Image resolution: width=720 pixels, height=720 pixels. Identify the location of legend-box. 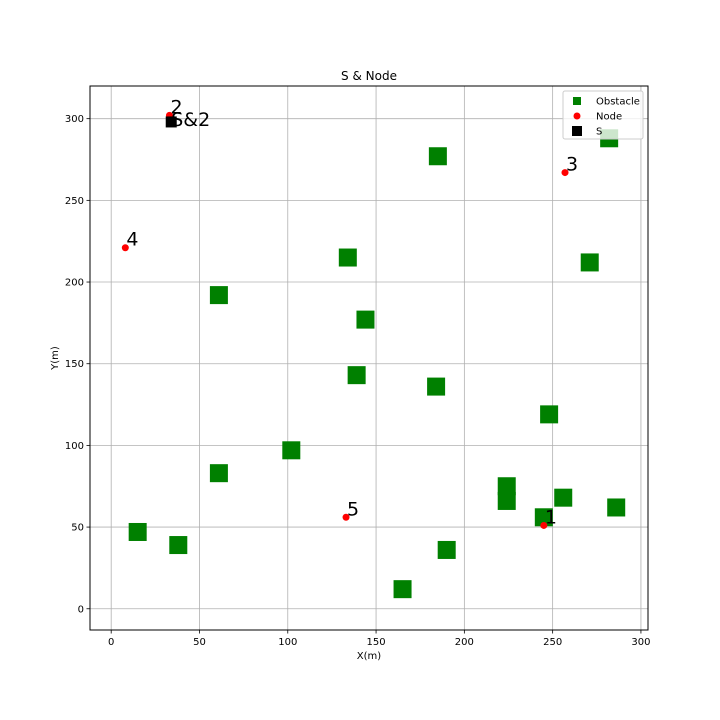
(603, 115).